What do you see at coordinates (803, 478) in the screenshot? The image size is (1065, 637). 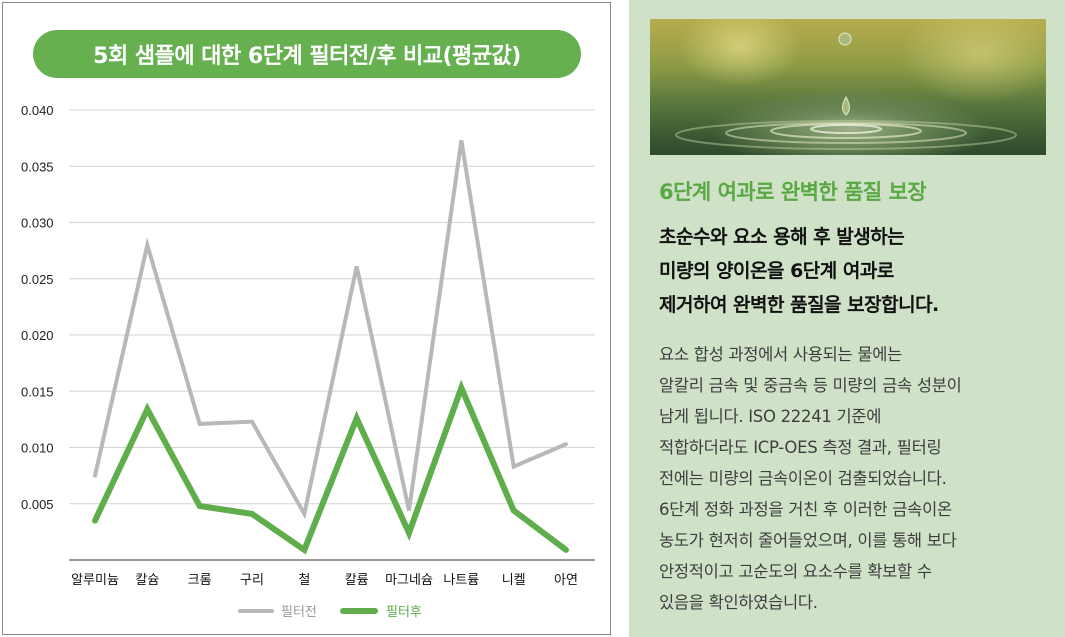 I see `body-line-5: 전에는 미량의 금속이온이 검출되었습니다.` at bounding box center [803, 478].